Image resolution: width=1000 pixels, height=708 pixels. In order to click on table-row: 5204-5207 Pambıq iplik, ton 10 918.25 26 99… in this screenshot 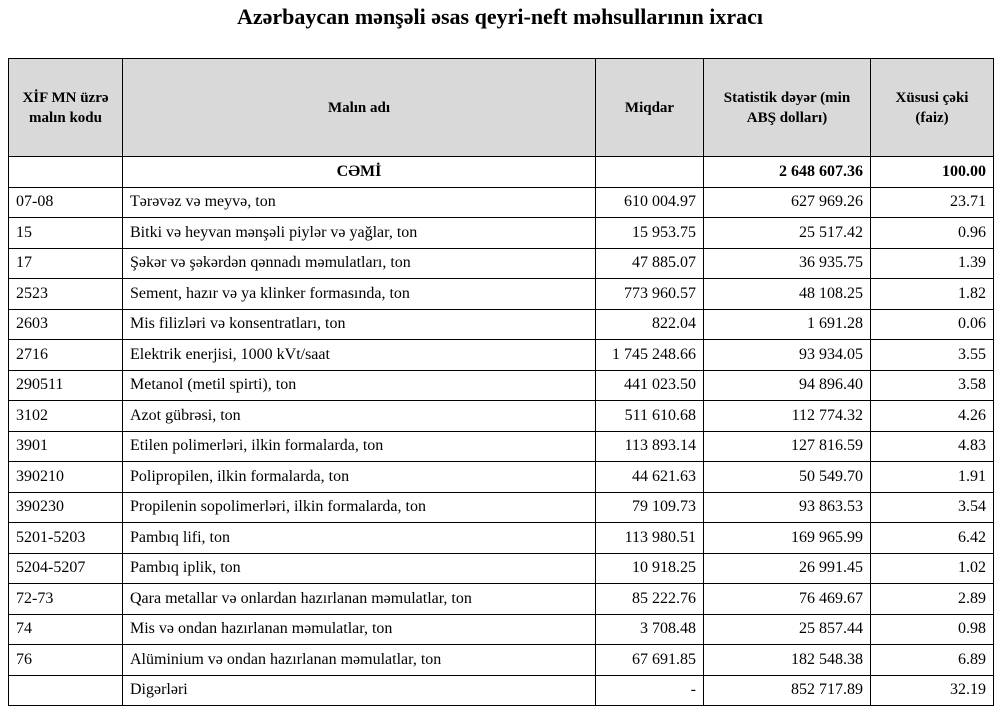, I will do `click(501, 568)`.